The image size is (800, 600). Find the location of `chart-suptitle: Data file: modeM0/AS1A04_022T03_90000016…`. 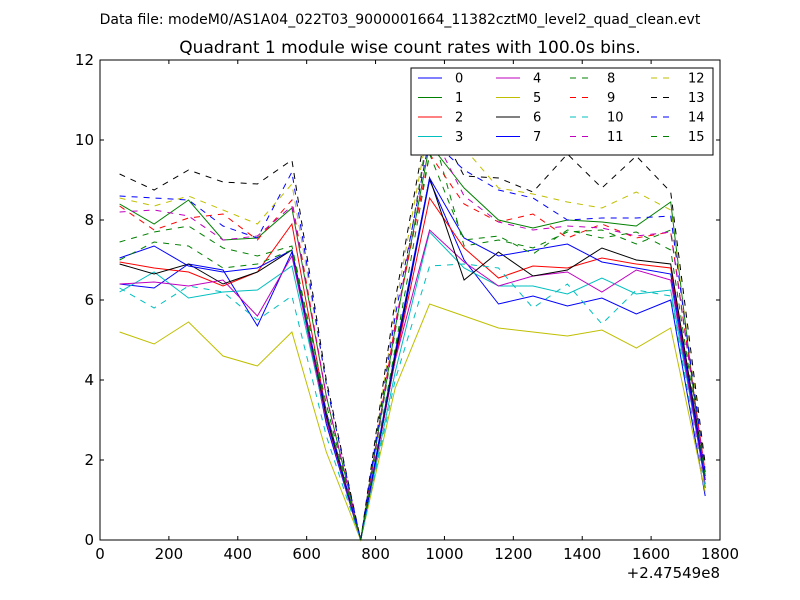

chart-suptitle: Data file: modeM0/AS1A04_022T03_90000016… is located at coordinates (400, 20).